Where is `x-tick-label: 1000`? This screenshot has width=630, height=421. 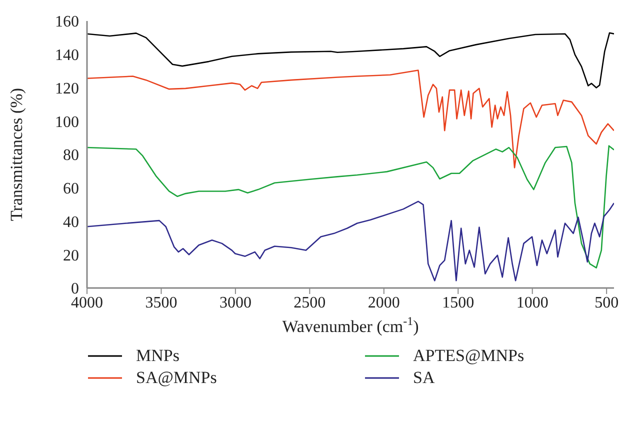 x-tick-label: 1000 is located at coordinates (532, 303).